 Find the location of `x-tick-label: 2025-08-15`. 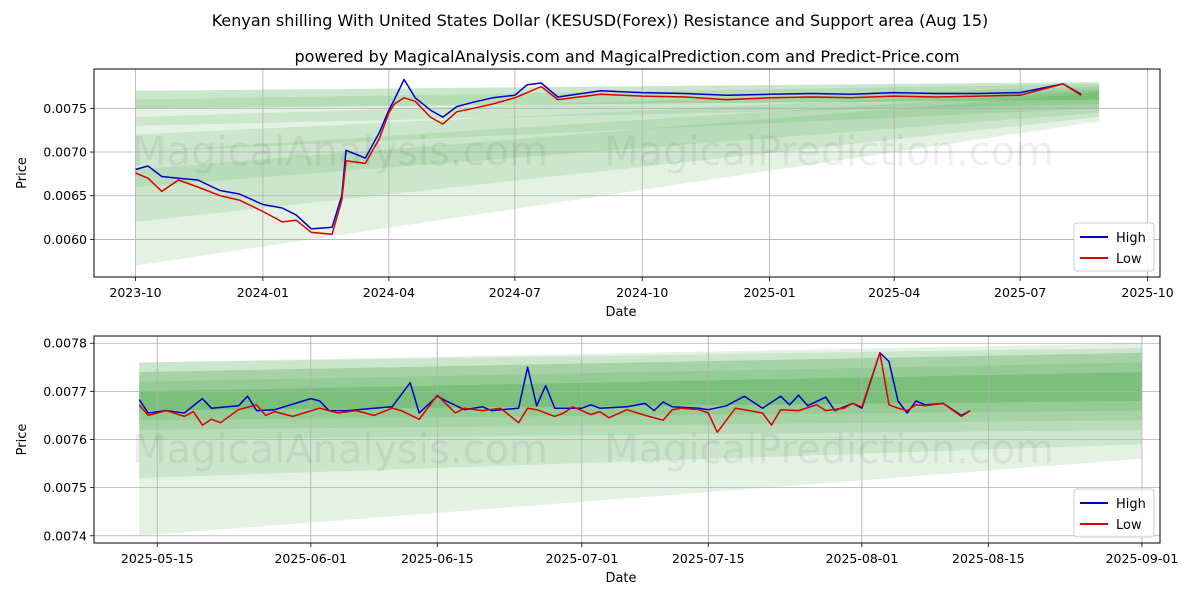

x-tick-label: 2025-08-15 is located at coordinates (988, 558).